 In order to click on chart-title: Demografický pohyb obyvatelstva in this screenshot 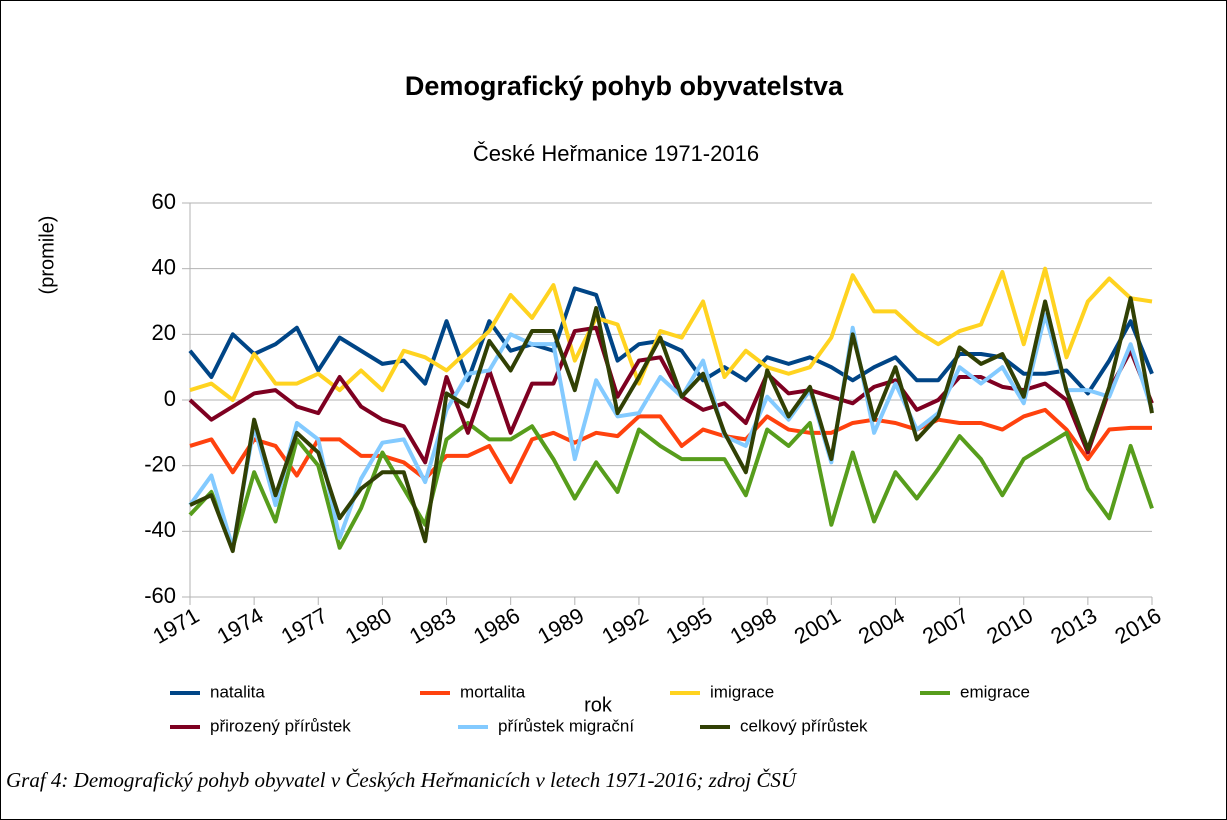, I will do `click(624, 86)`.